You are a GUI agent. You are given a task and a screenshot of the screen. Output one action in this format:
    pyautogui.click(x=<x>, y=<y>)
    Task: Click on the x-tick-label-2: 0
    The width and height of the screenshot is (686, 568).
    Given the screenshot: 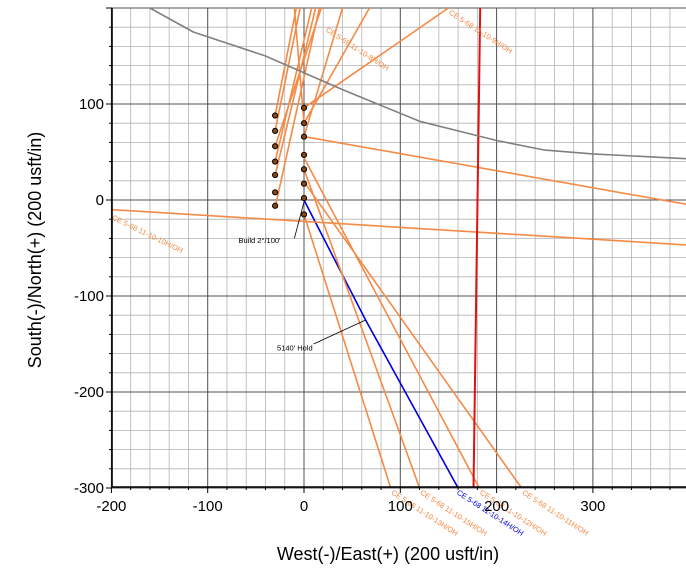 What is the action you would take?
    pyautogui.click(x=304, y=506)
    